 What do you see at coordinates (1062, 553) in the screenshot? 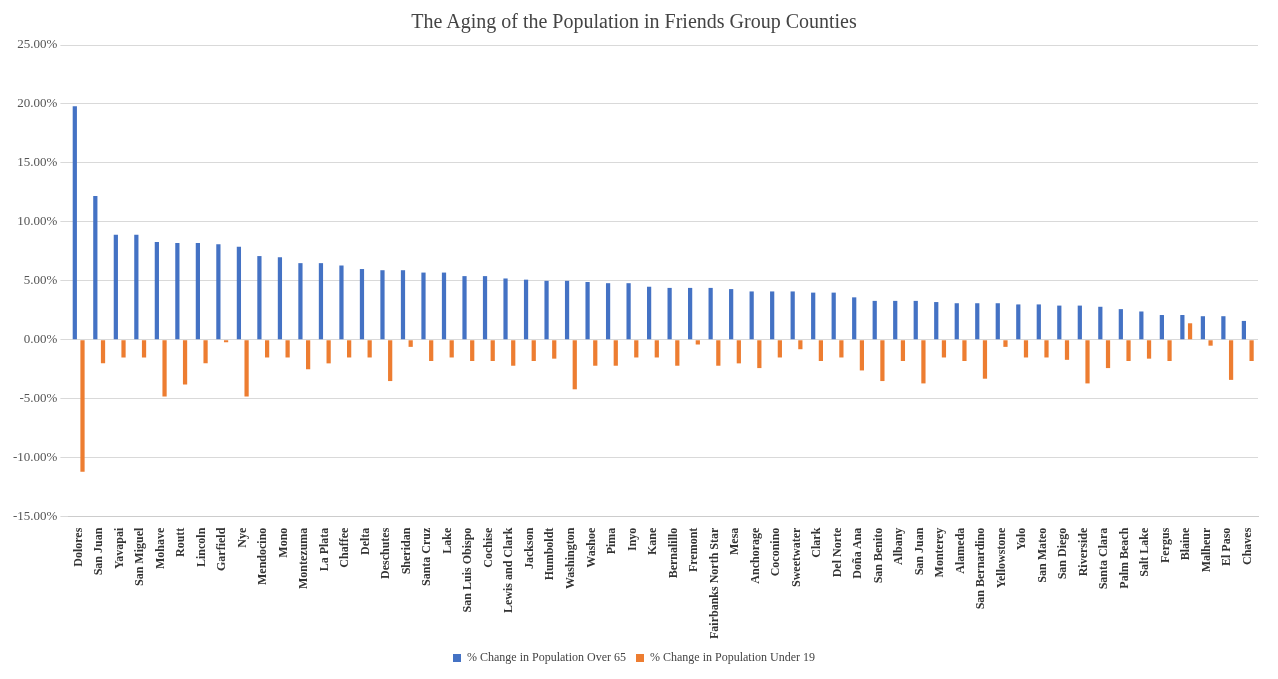
I see `x-tick-label: San Diego` at bounding box center [1062, 553].